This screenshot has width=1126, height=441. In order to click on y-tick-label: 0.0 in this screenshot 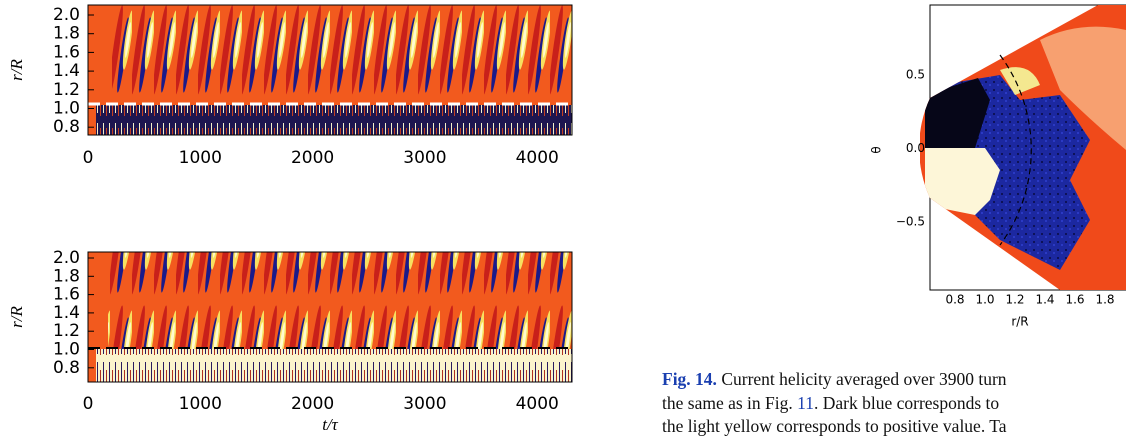, I will do `click(915, 148)`.